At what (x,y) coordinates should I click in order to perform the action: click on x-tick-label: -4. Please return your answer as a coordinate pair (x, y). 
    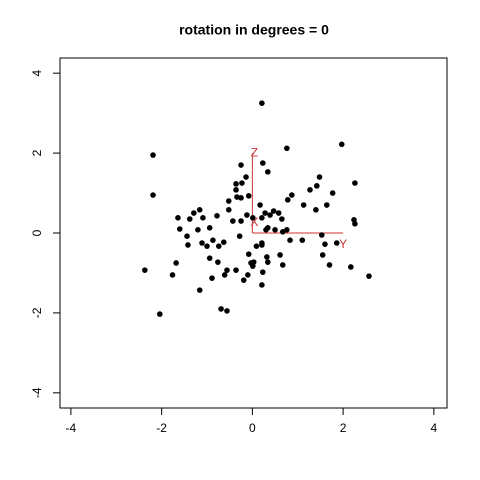
    Looking at the image, I should click on (71, 428).